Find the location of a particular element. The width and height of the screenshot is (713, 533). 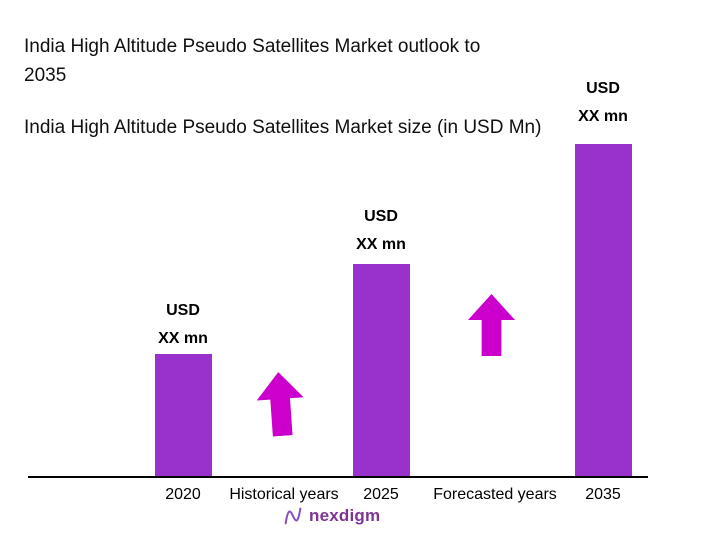

x-tick-2025: 2025 is located at coordinates (381, 494).